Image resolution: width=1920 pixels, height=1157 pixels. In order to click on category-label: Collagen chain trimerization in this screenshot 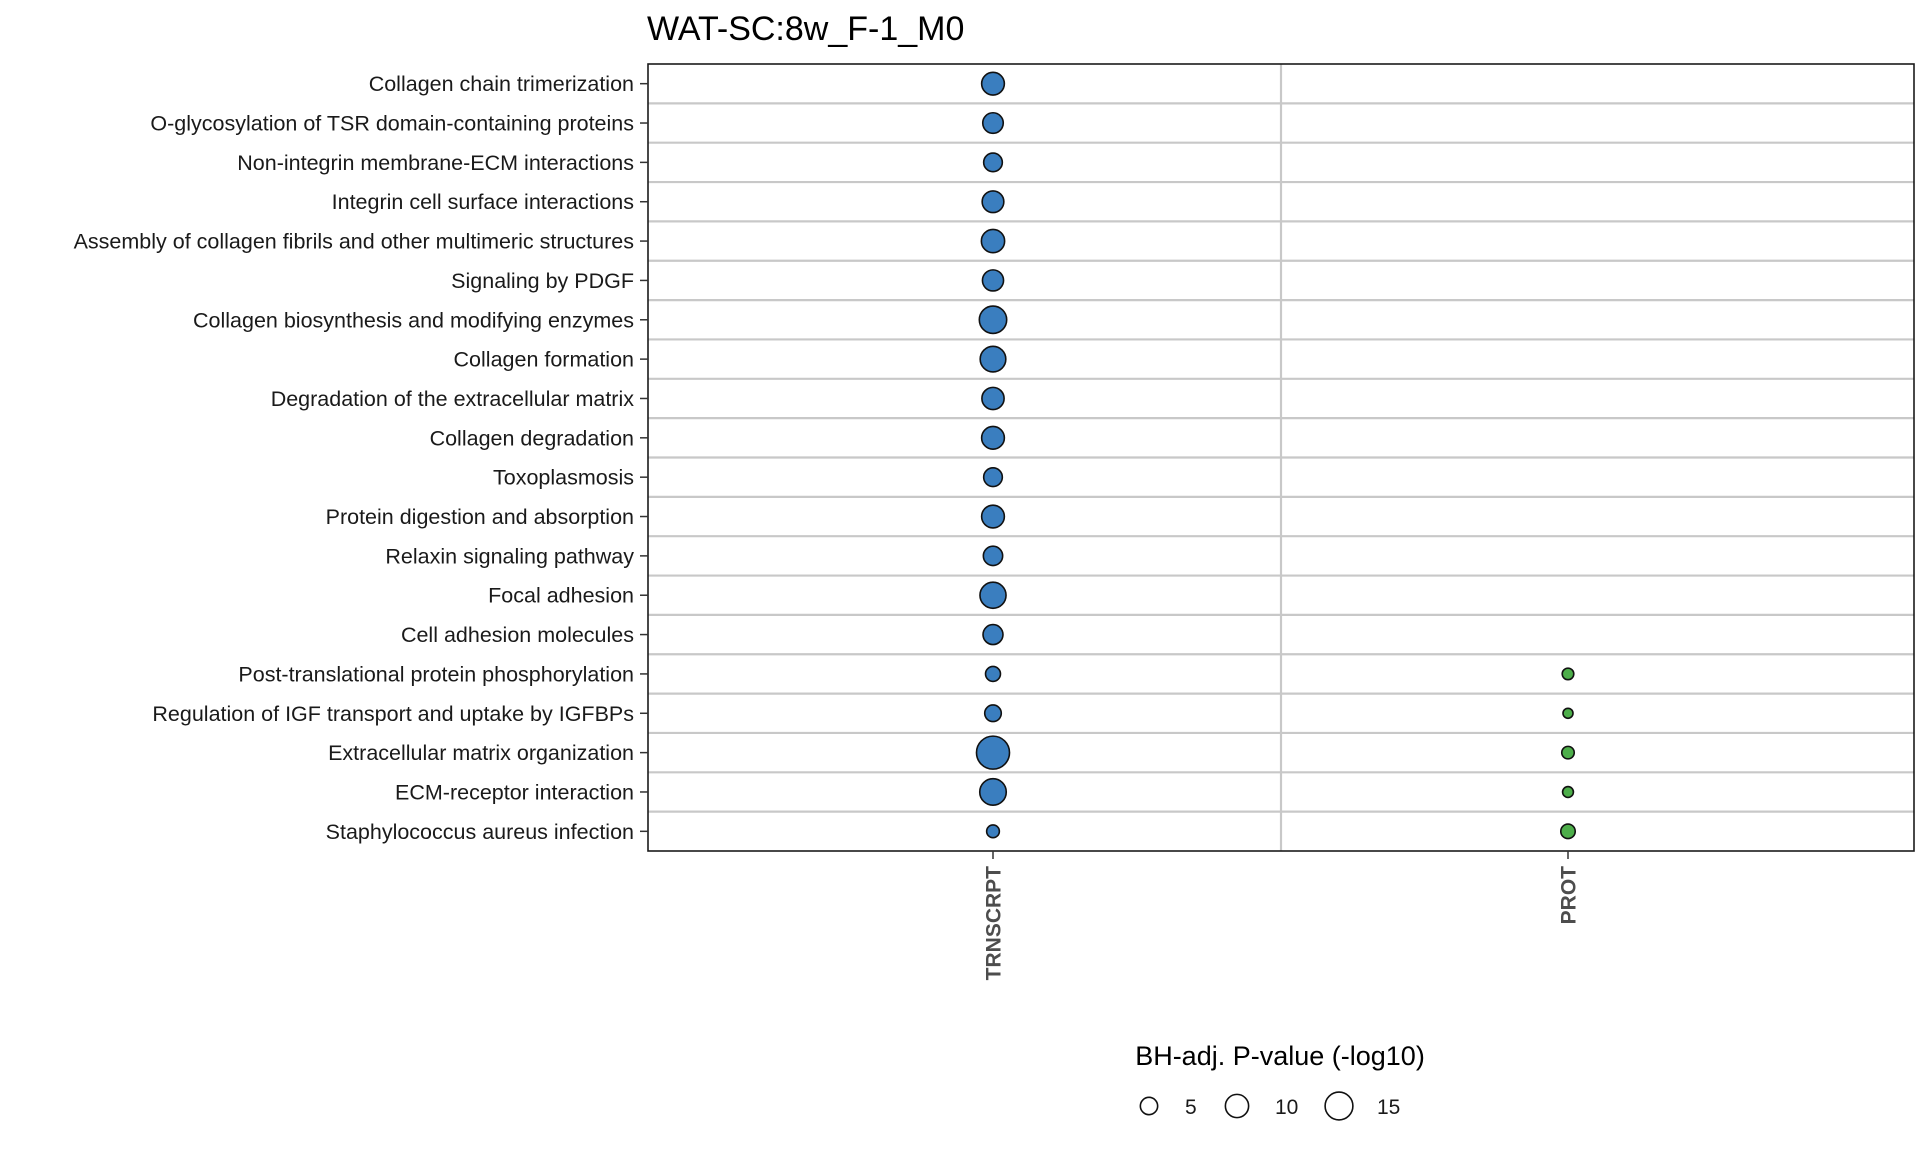, I will do `click(501, 84)`.